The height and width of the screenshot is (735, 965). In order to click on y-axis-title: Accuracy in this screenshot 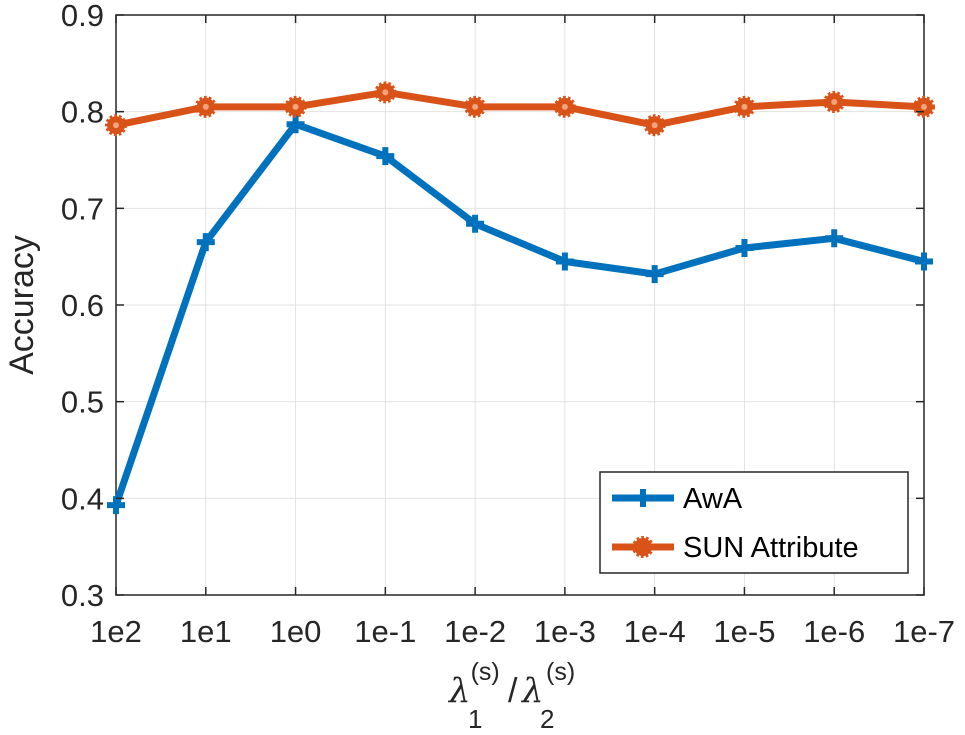, I will do `click(22, 305)`.